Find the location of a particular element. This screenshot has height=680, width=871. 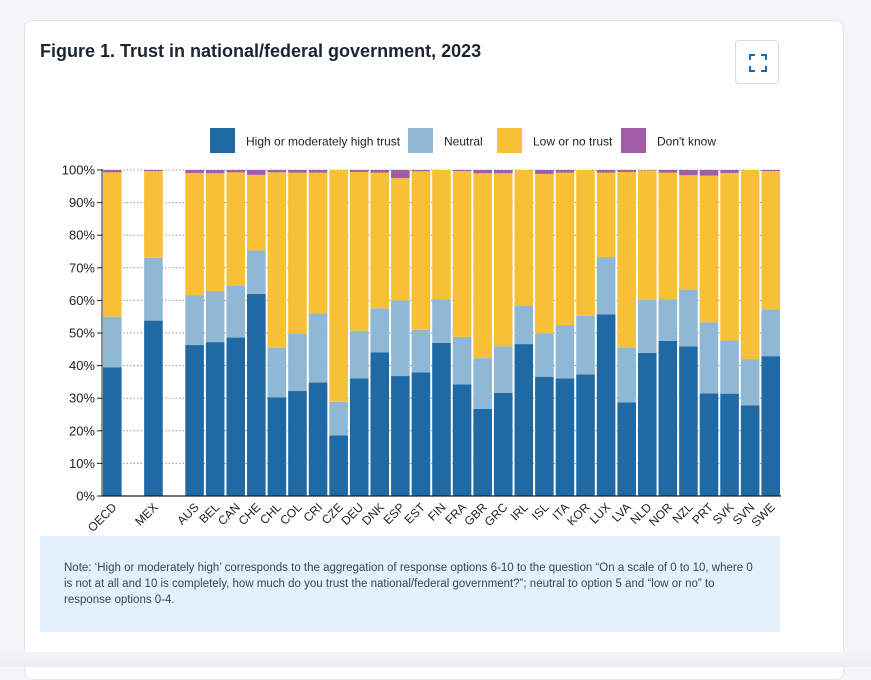

bar-isl-high-or-moderately-high-trust is located at coordinates (544, 436).